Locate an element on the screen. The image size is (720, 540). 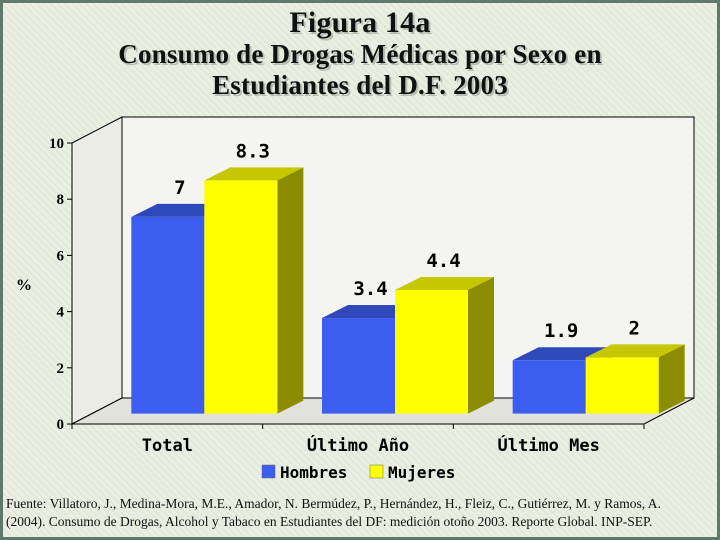
y-tick-label: 8 is located at coordinates (61, 200).